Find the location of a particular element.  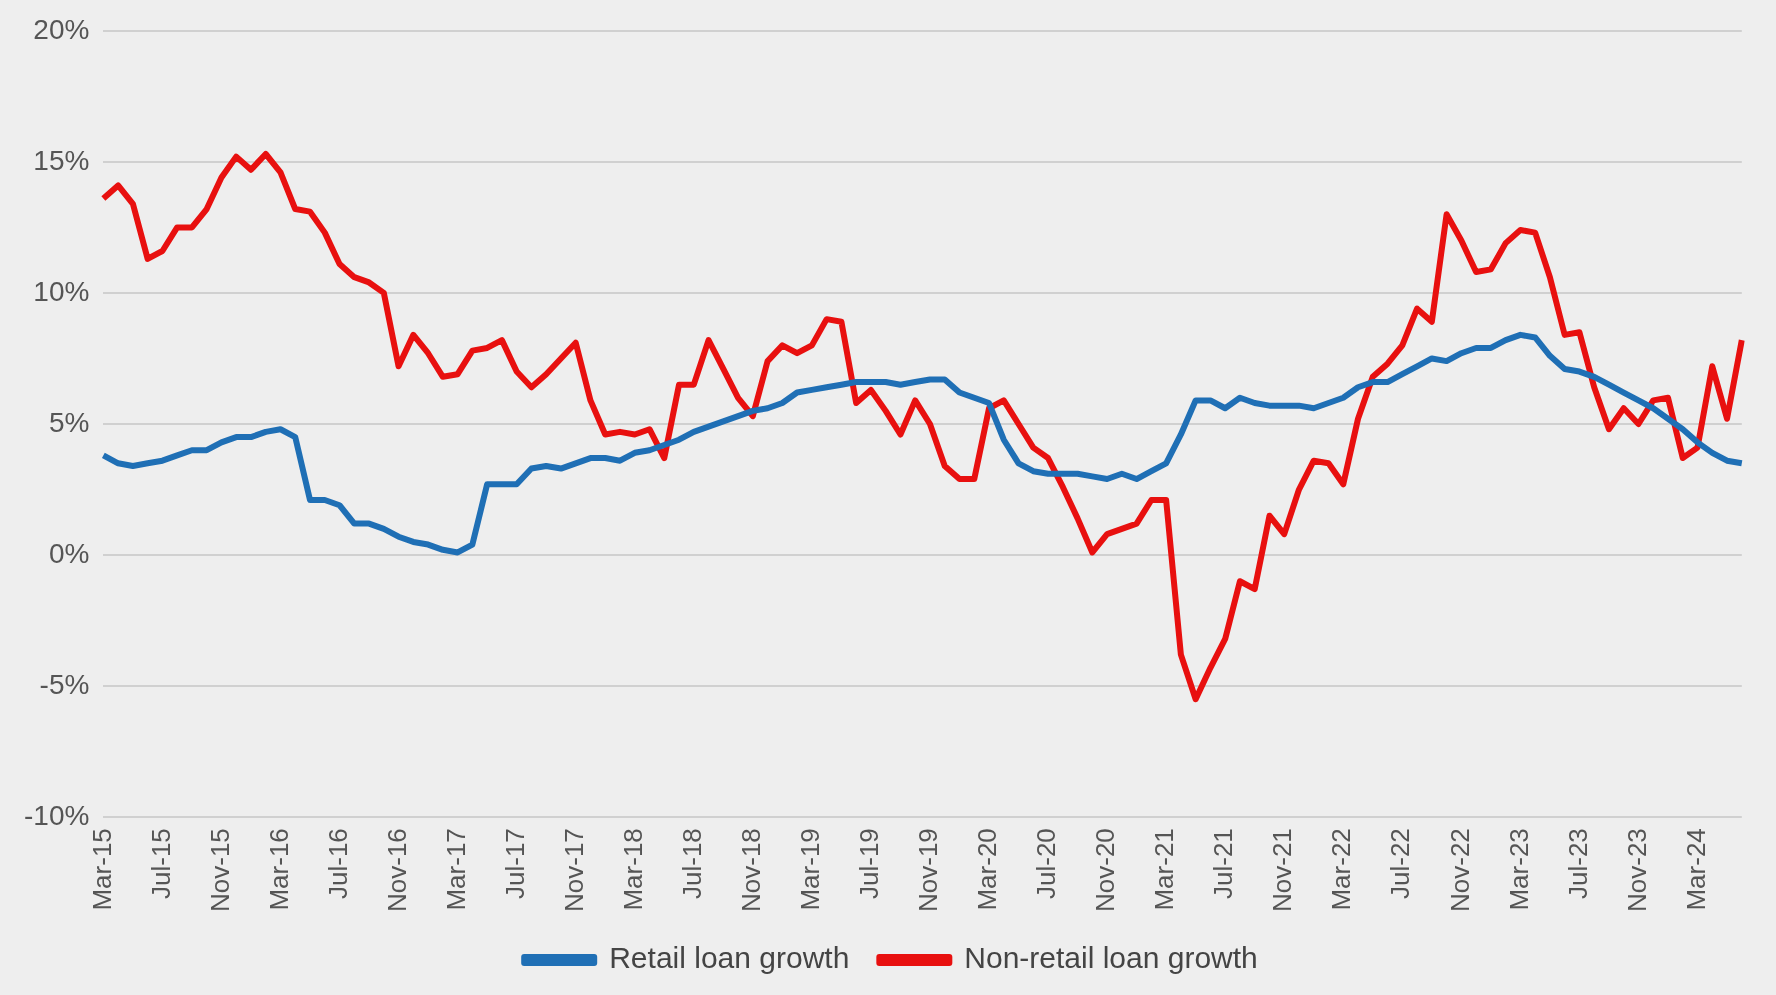

x-tick-label: Mar-16 is located at coordinates (278, 869).